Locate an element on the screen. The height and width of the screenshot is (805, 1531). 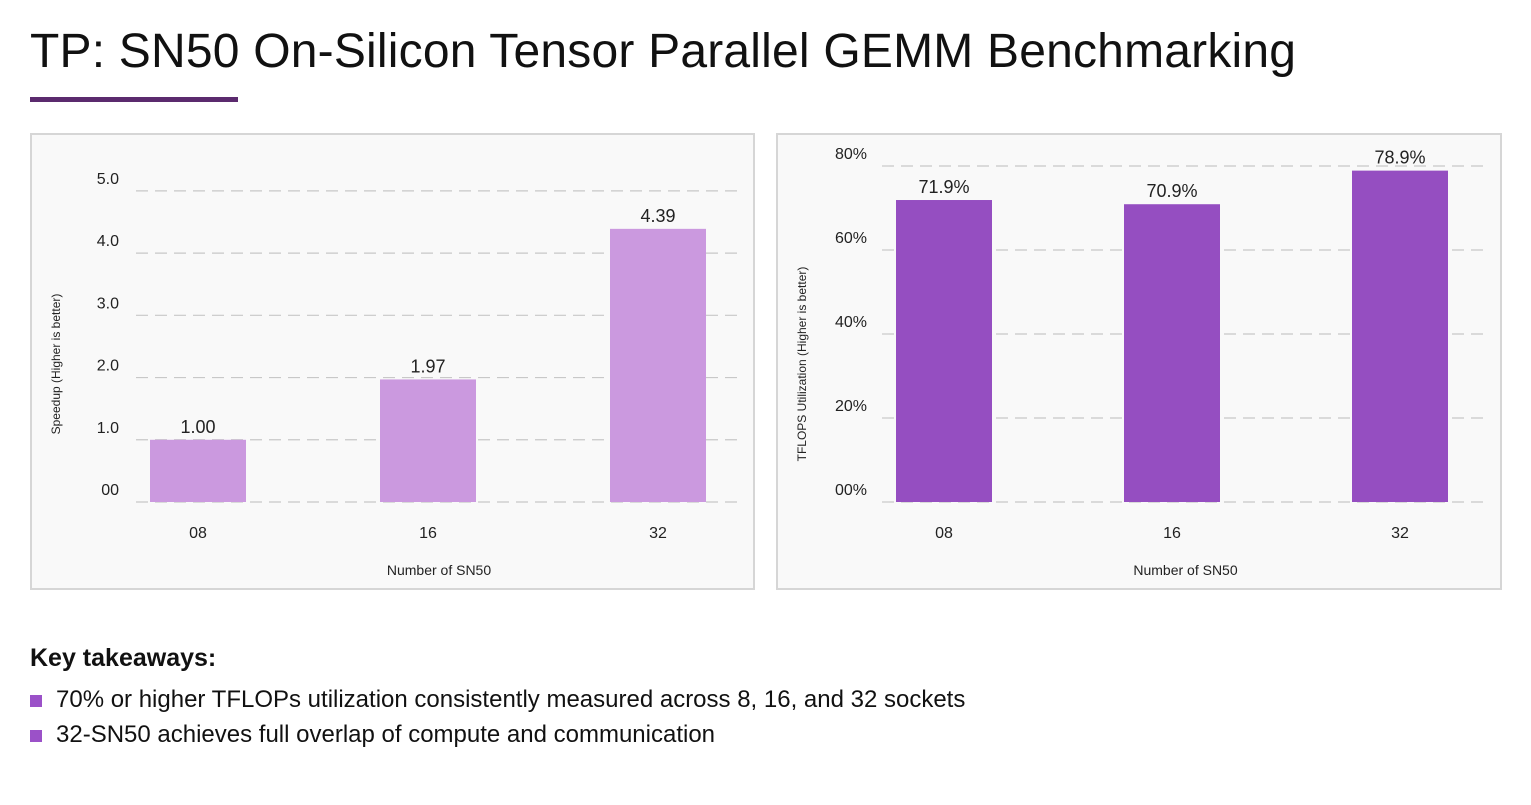
y-tick-label: 5.0 is located at coordinates (108, 179).